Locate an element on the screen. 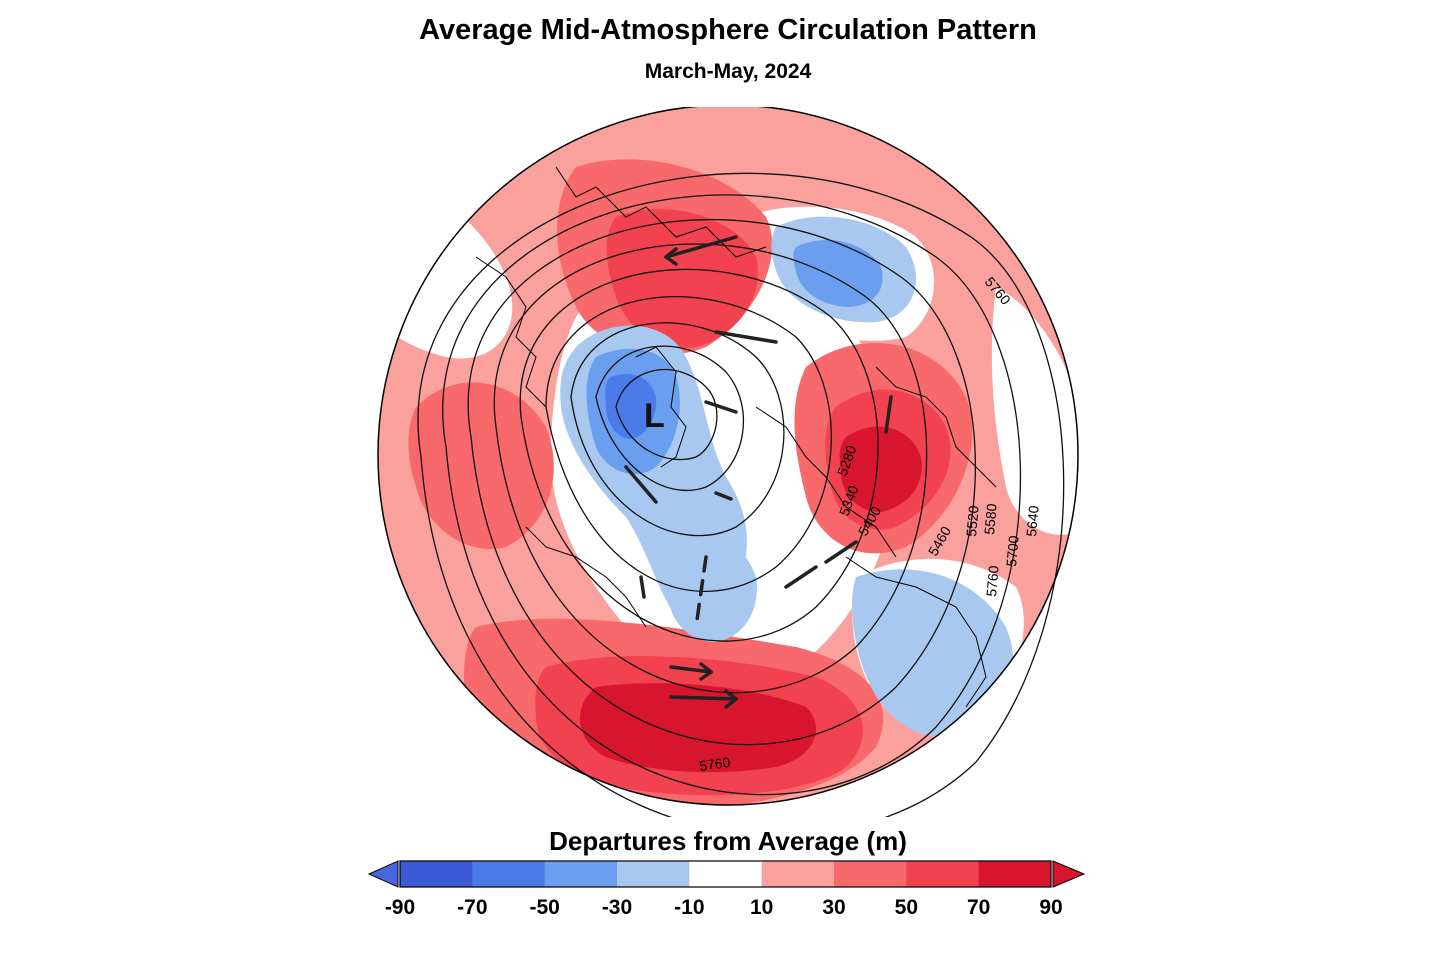  flow-arrows is located at coordinates (758, 472).